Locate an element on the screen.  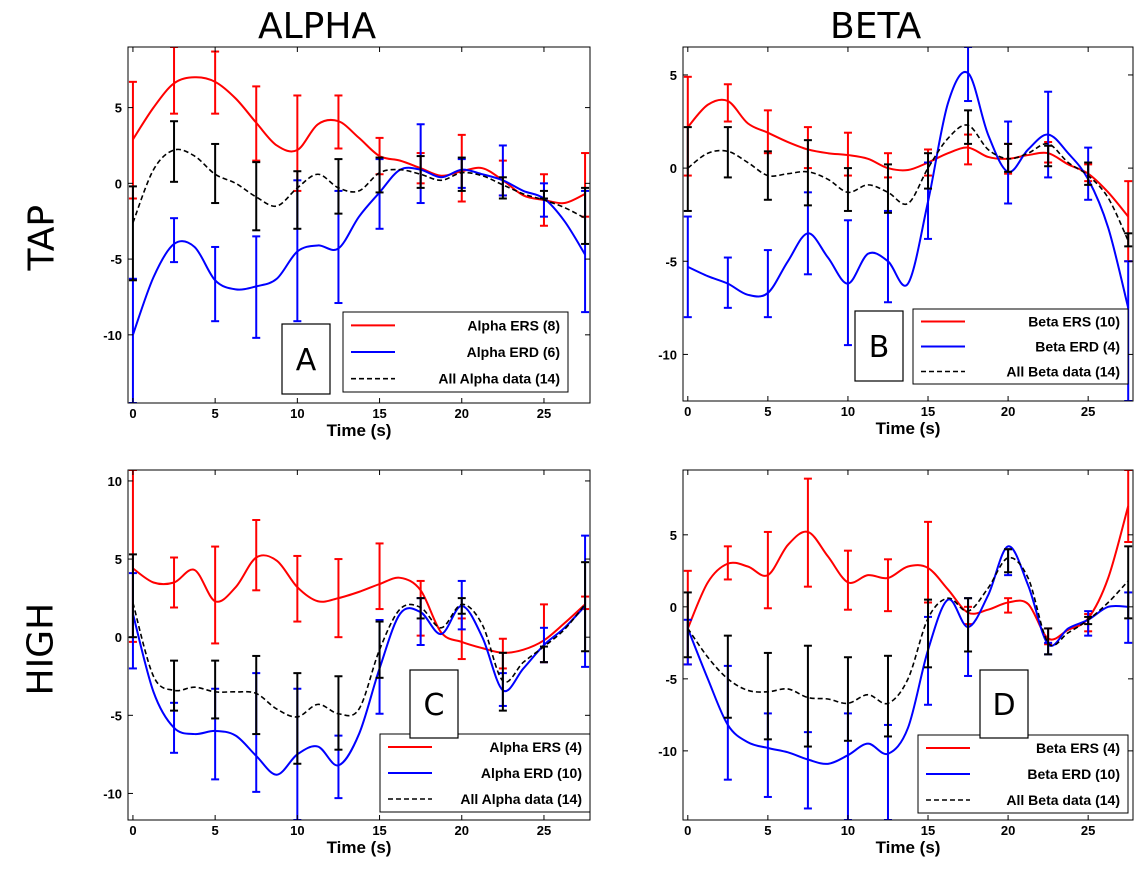
panel-letter: A is located at coordinates (306, 360).